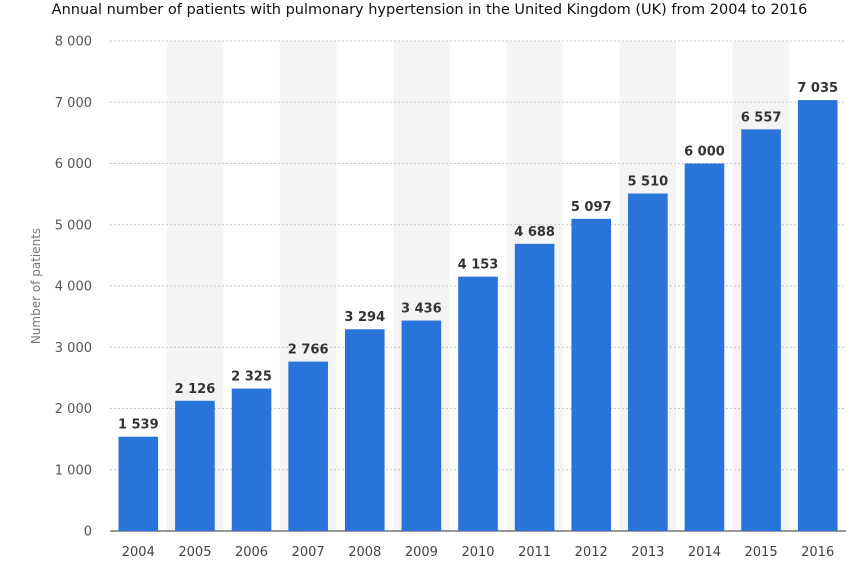 Image resolution: width=859 pixels, height=584 pixels. Describe the element at coordinates (73, 348) in the screenshot. I see `y-tick-label: 3 000` at that location.